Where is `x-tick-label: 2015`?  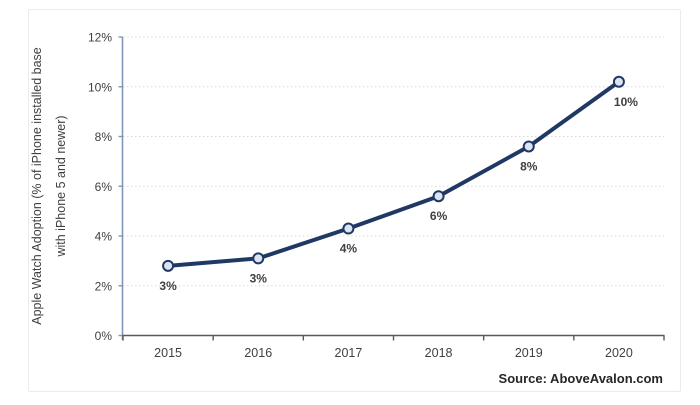
x-tick-label: 2015 is located at coordinates (168, 353).